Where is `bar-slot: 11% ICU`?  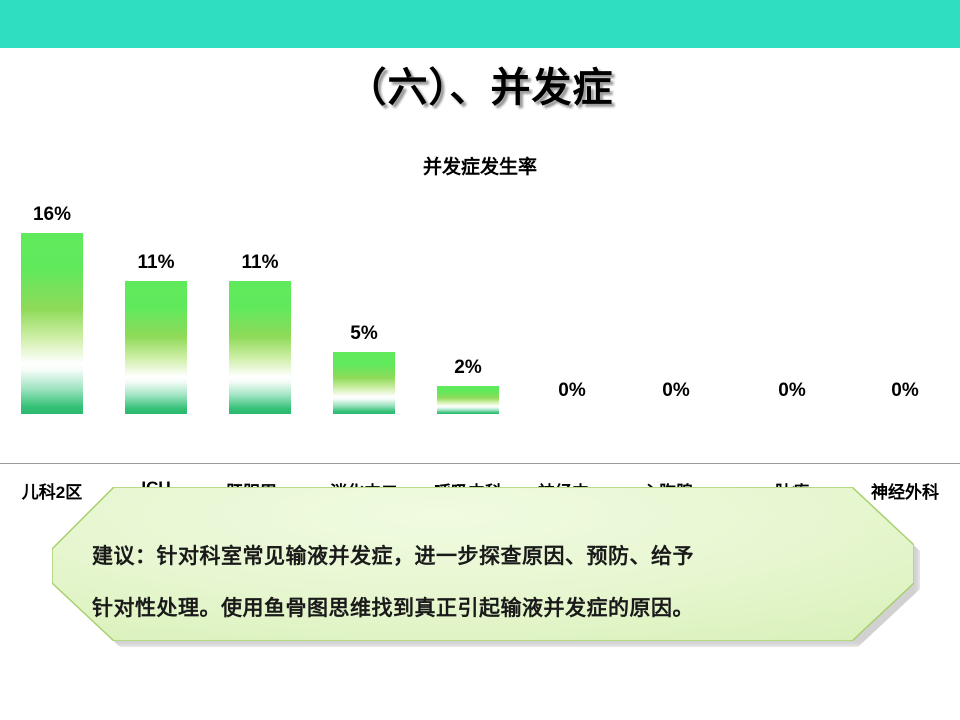
bar-slot: 11% ICU is located at coordinates (156, 343).